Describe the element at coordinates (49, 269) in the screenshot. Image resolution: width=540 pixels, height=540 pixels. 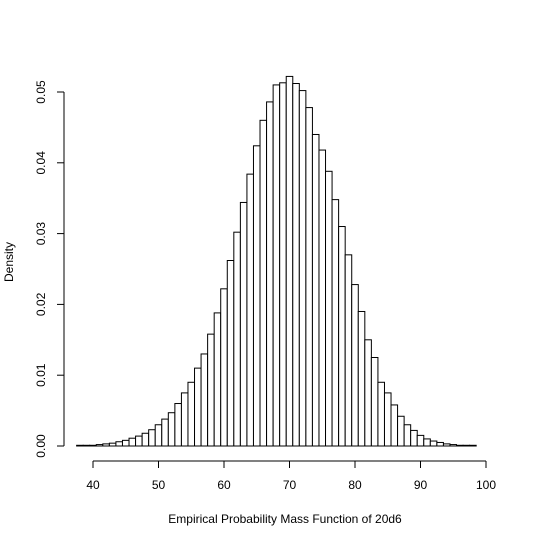
I see `y-axis: 0.00 0.01 0.02 0.03 0.04 0.05` at that location.